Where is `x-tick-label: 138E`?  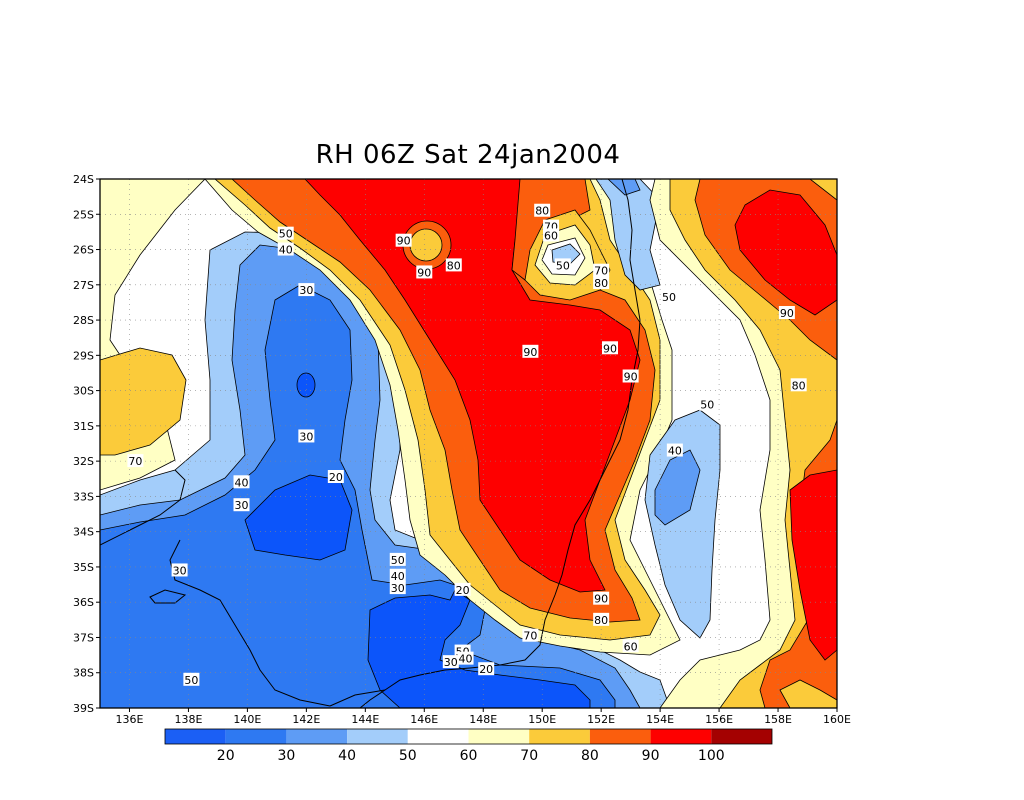 x-tick-label: 138E is located at coordinates (188, 719).